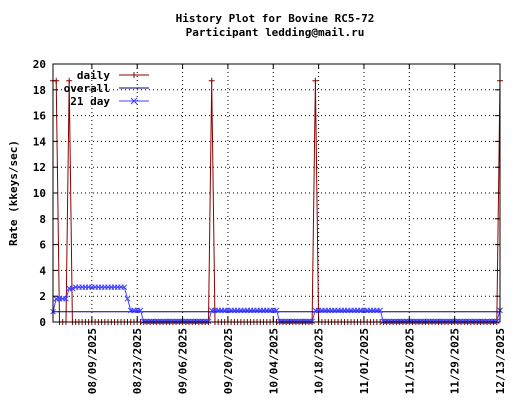  What do you see at coordinates (137, 361) in the screenshot?
I see `x-tick-label: 08/23/2025` at bounding box center [137, 361].